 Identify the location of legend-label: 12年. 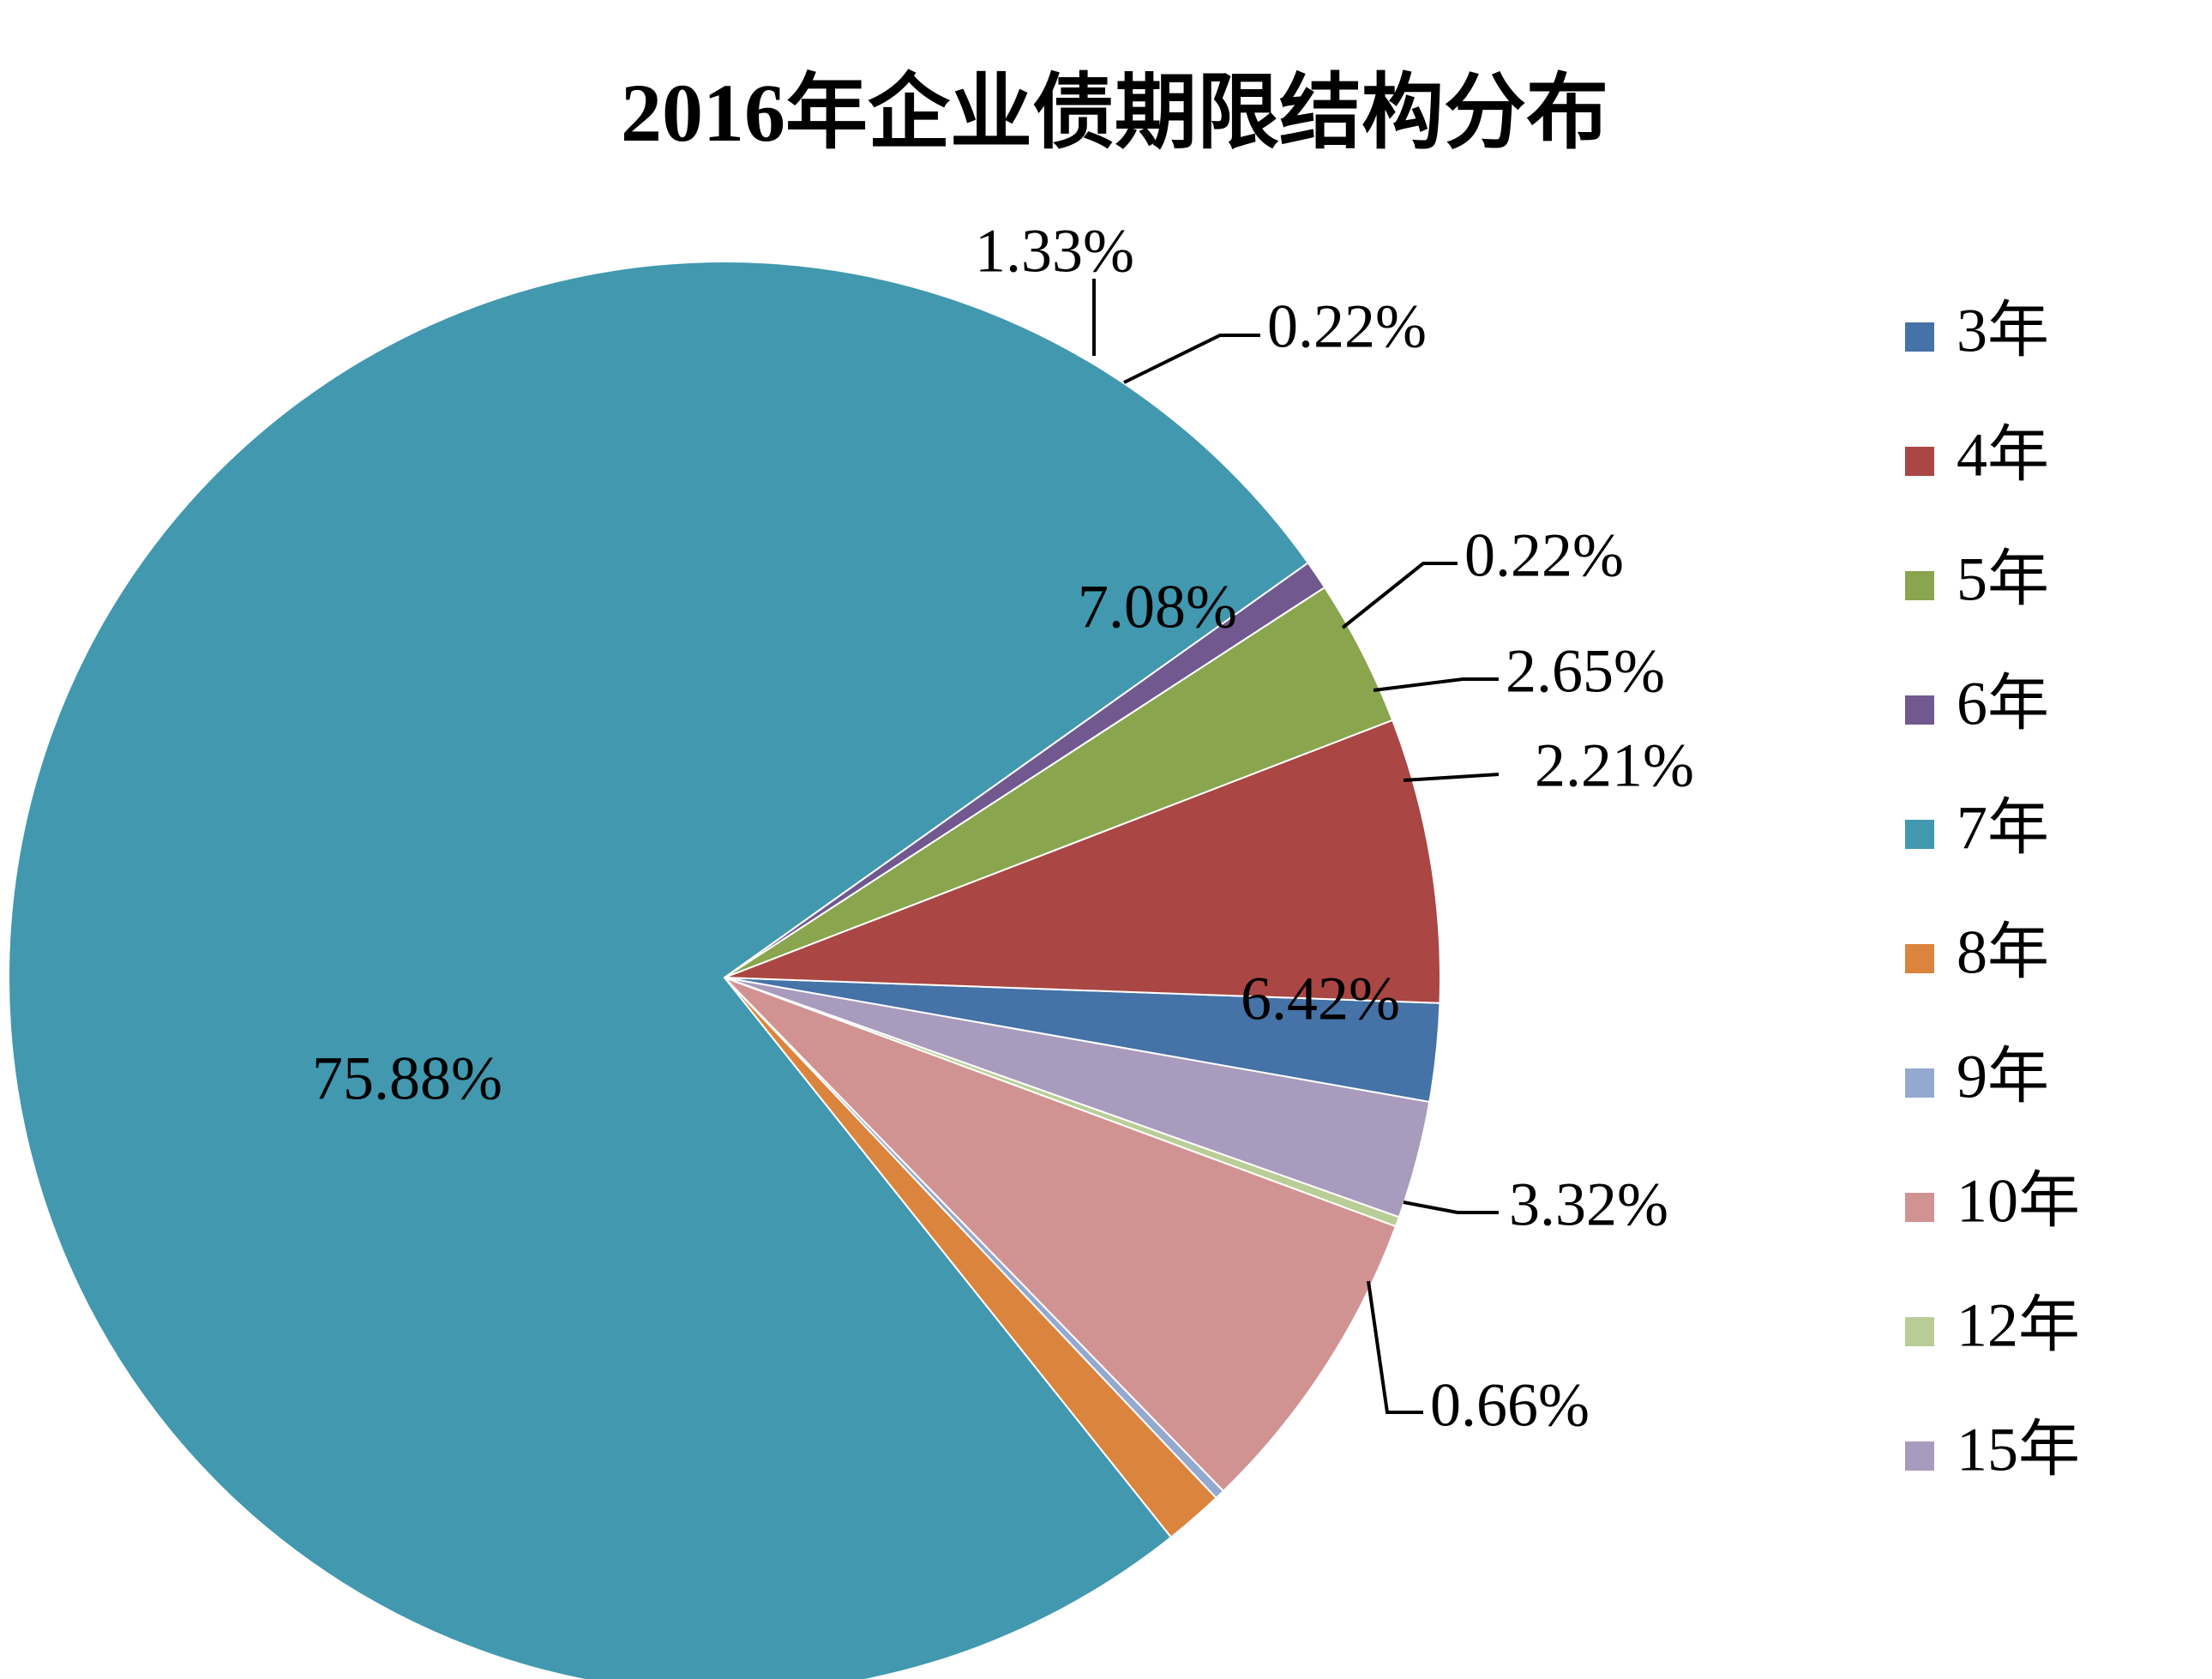
(2018, 1325).